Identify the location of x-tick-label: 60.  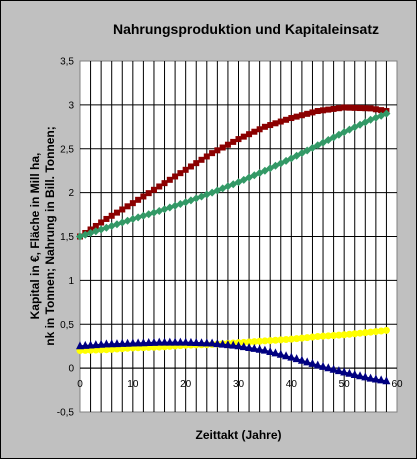
(397, 384).